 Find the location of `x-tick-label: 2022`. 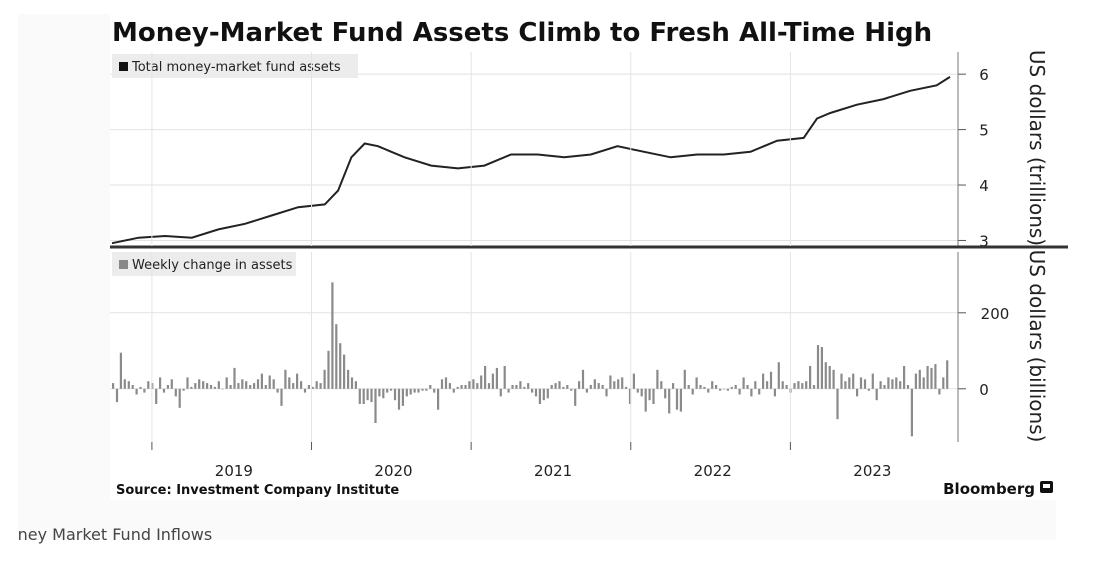

x-tick-label: 2022 is located at coordinates (713, 471).